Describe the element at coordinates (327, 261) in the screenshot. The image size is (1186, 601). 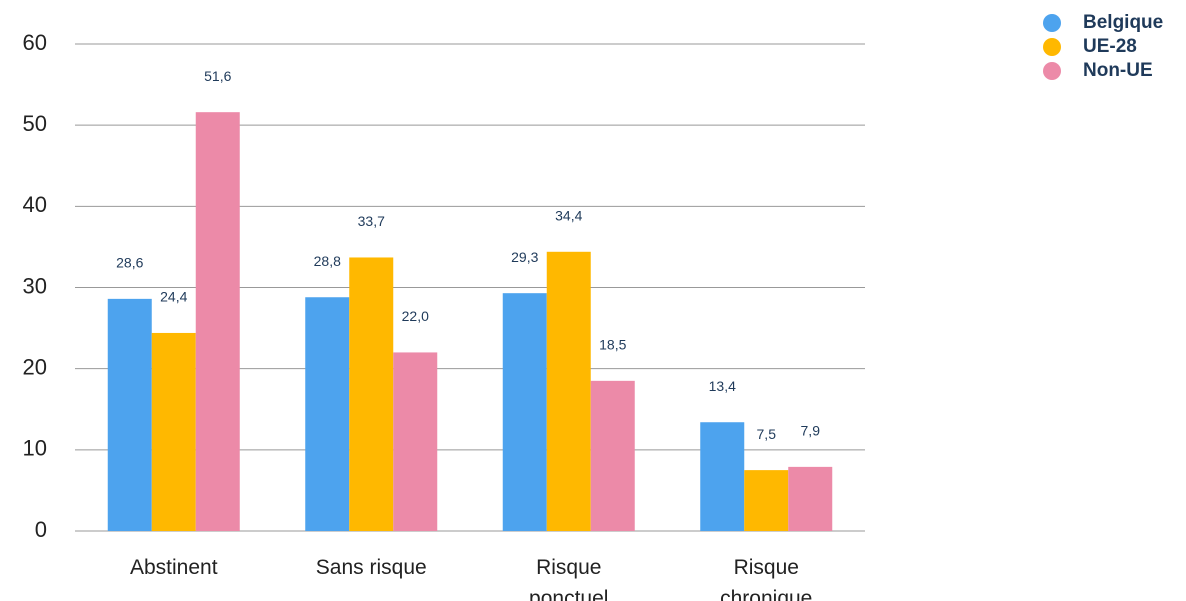
I see `value-label: 28,8` at that location.